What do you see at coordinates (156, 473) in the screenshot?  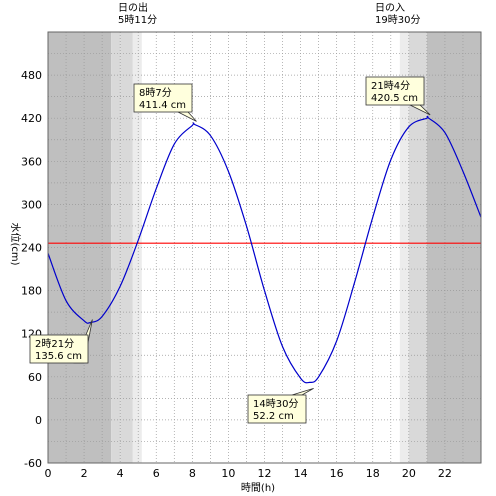 I see `x-tick-label: 6` at bounding box center [156, 473].